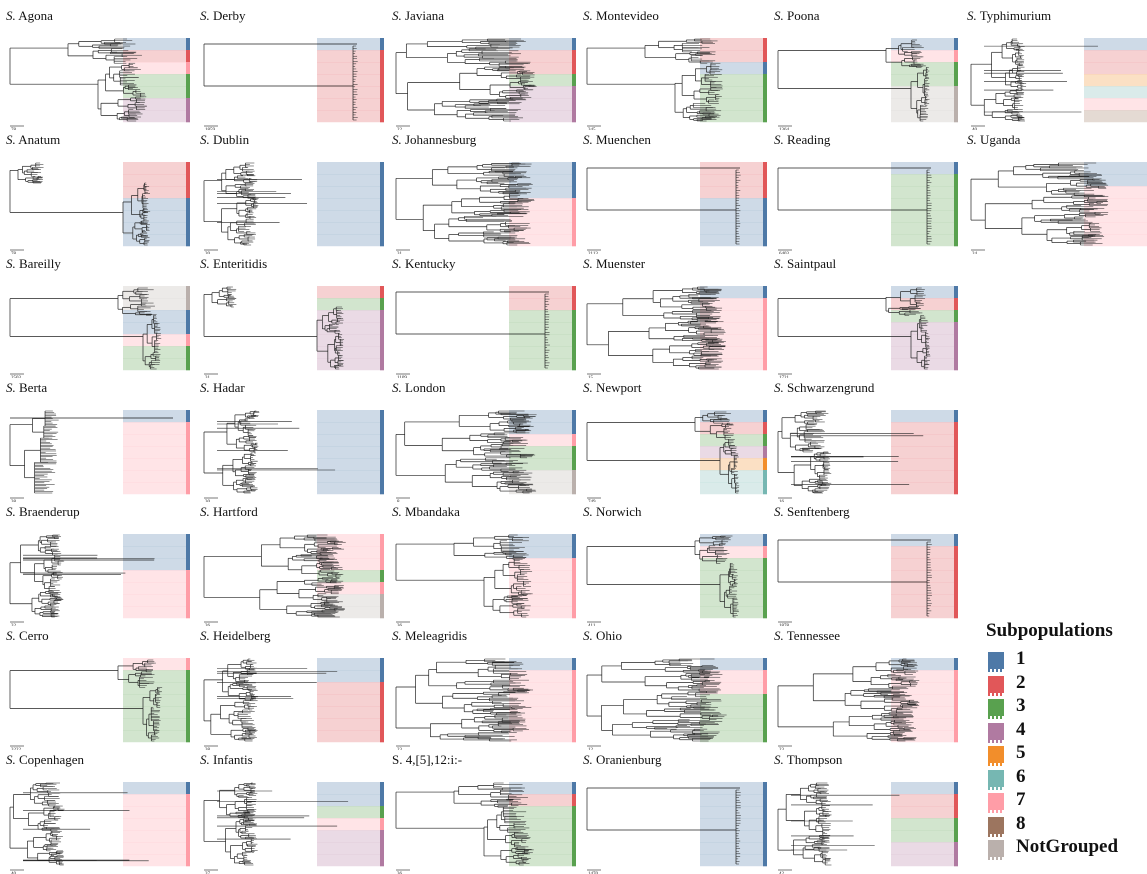 The width and height of the screenshot is (1147, 874). Describe the element at coordinates (43, 512) in the screenshot. I see `panel-title: S. Braenderup` at that location.